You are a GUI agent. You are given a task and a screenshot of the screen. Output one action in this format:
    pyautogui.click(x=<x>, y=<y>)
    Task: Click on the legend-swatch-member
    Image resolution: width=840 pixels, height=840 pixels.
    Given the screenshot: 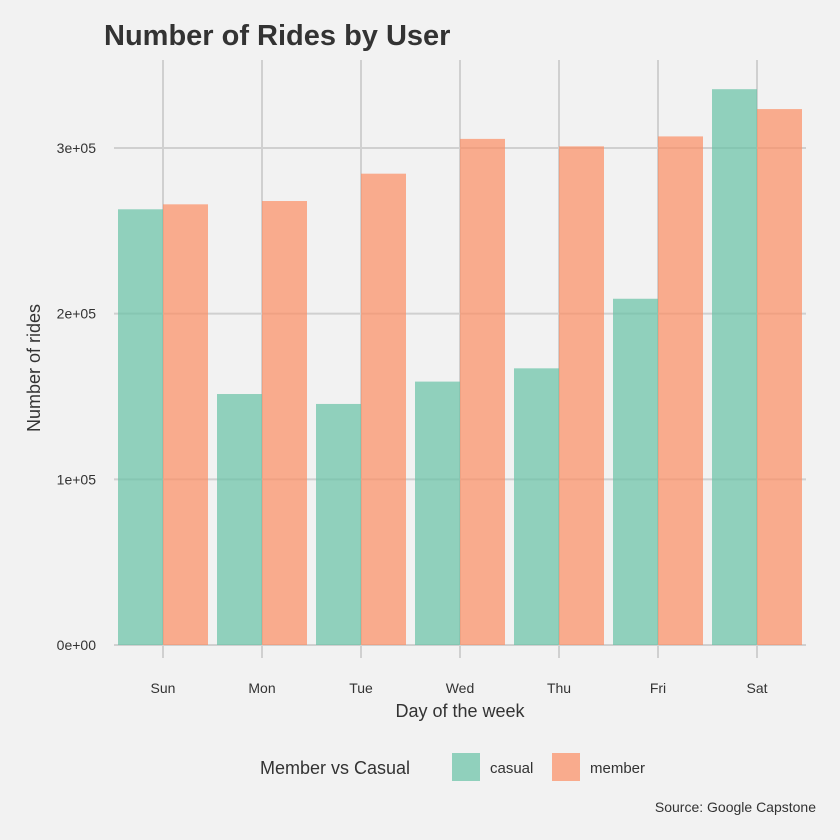 What is the action you would take?
    pyautogui.click(x=566, y=767)
    